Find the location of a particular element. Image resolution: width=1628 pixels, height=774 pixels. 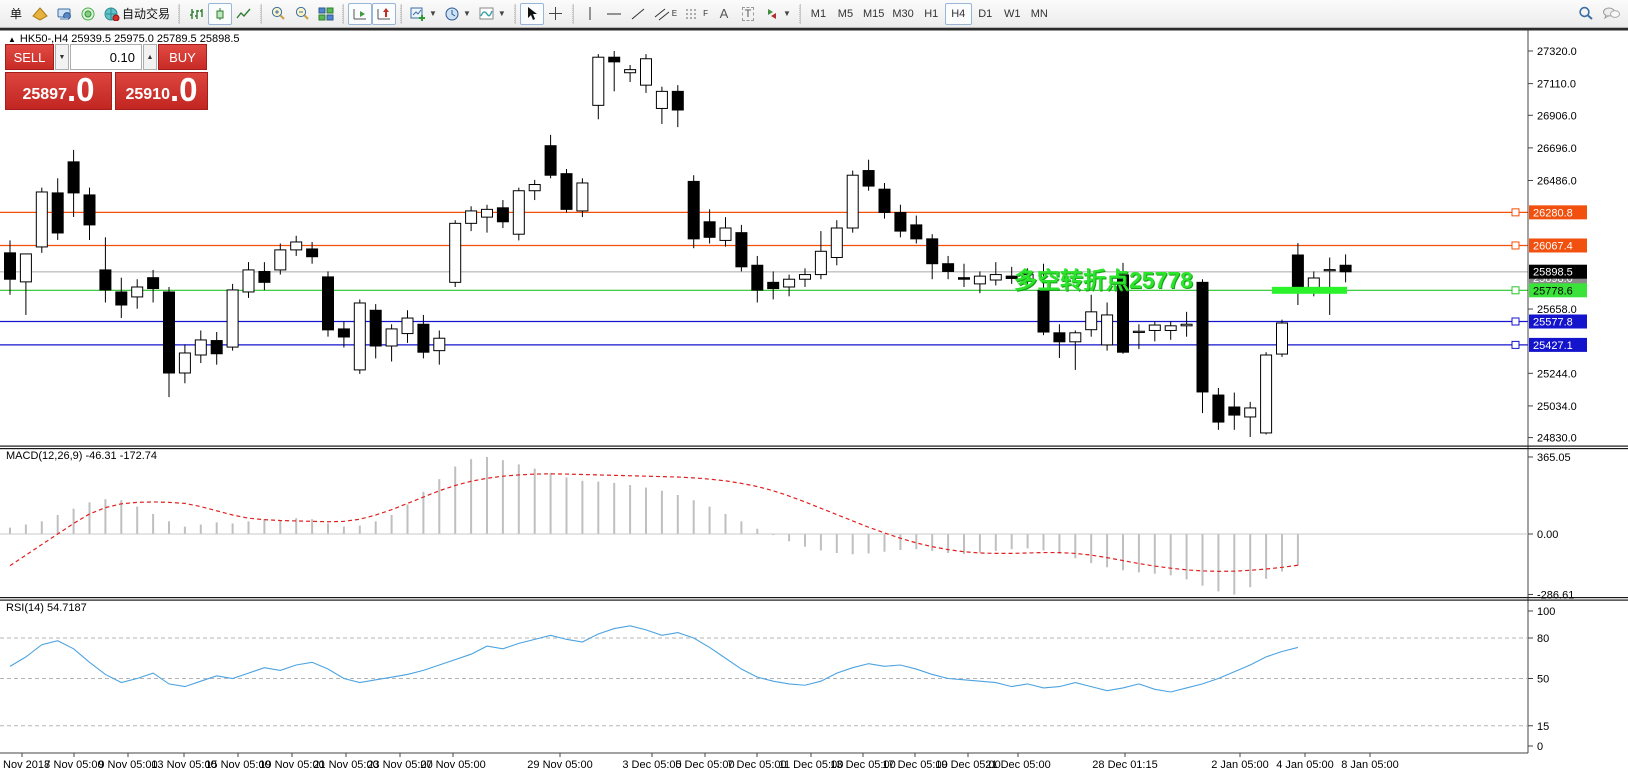

spin-up-icon: ▲ is located at coordinates (150, 57).